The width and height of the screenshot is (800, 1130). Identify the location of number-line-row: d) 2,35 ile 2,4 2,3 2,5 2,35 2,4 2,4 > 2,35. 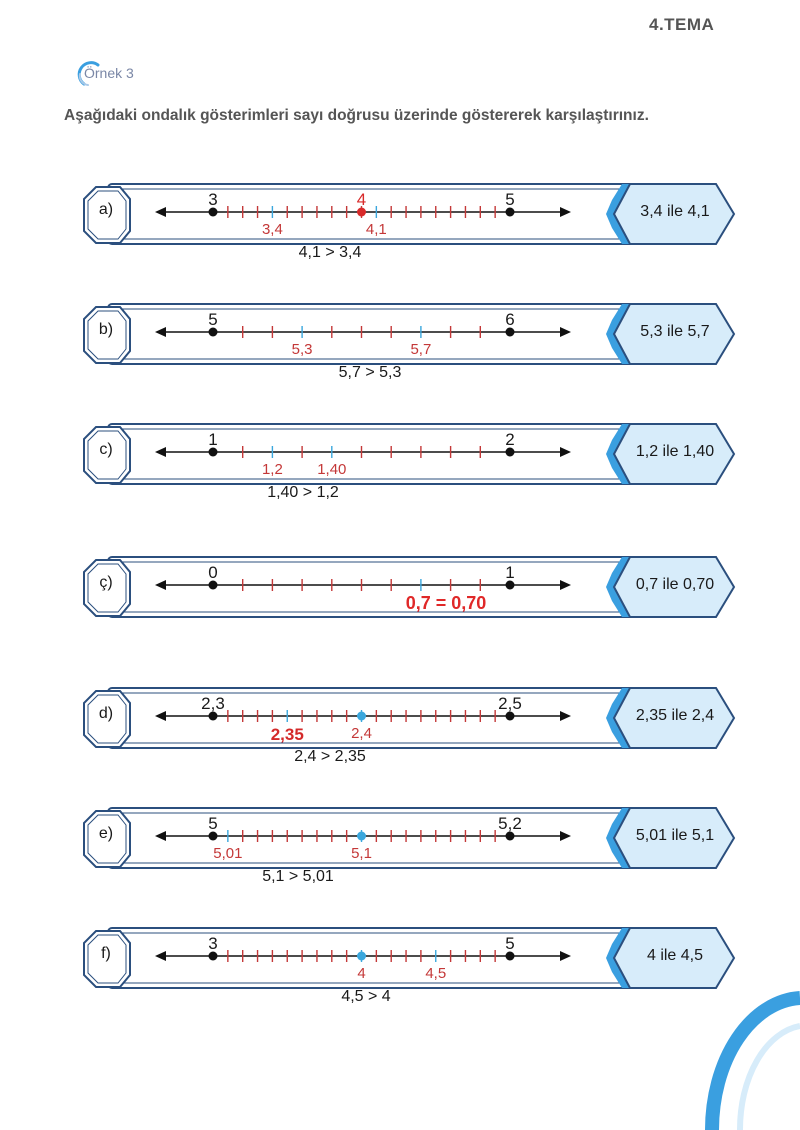
(400, 721).